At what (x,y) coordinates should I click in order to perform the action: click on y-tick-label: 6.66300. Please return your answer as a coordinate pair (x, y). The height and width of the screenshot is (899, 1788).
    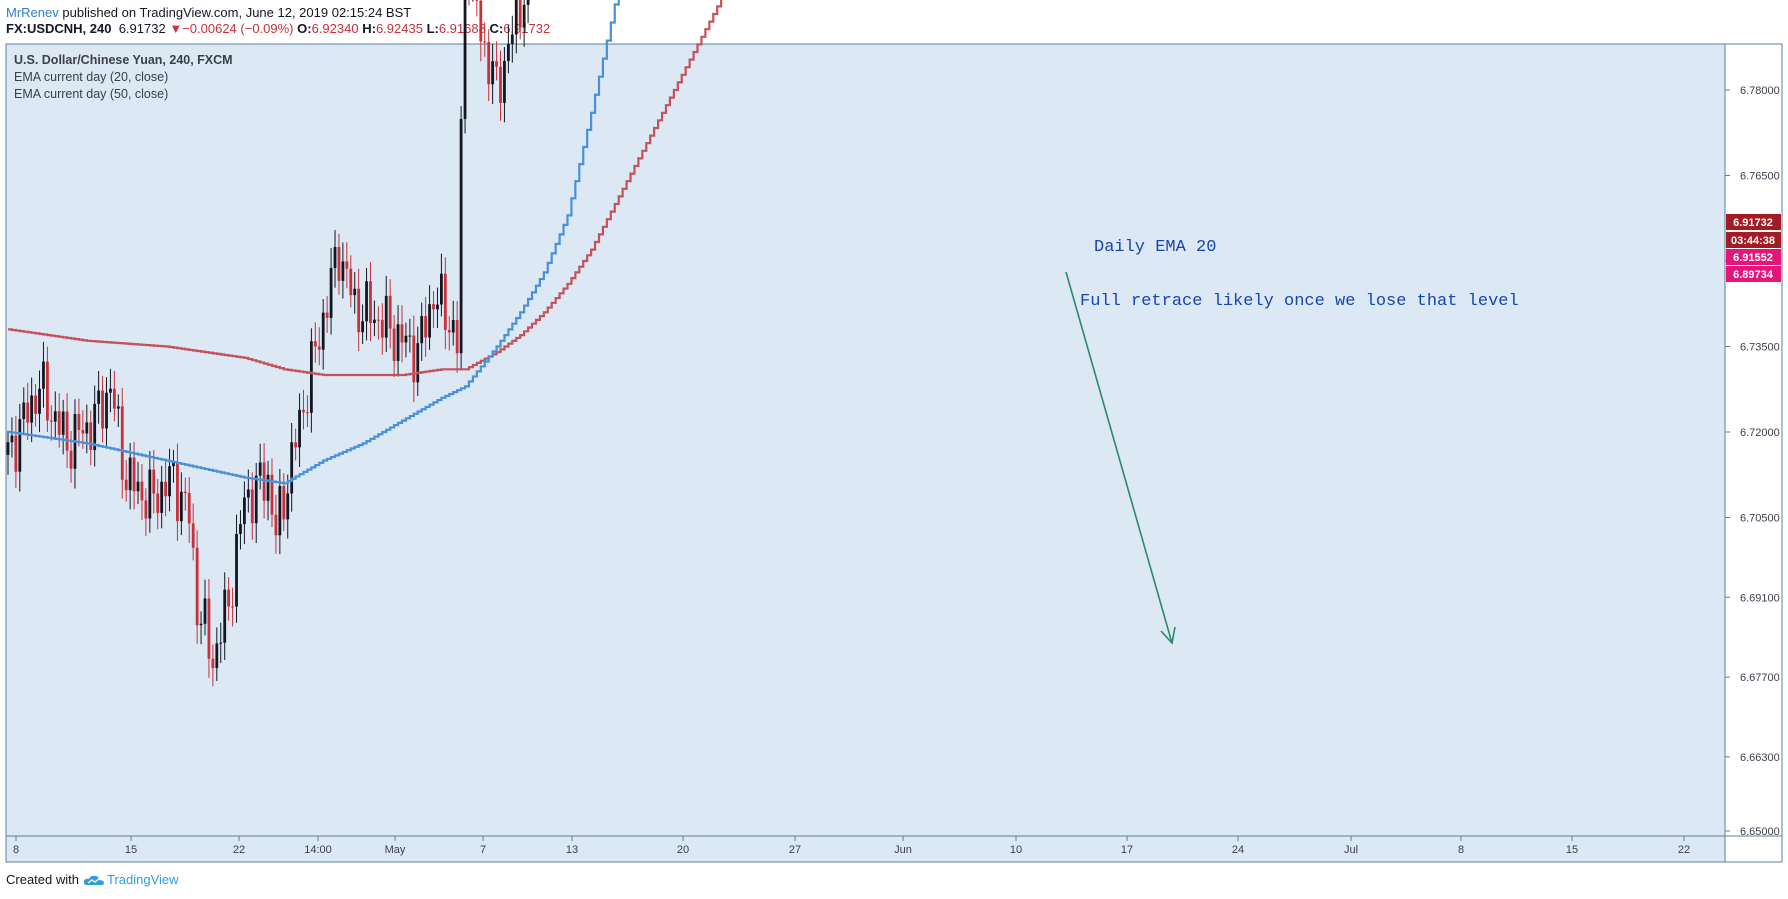
    Looking at the image, I should click on (1760, 758).